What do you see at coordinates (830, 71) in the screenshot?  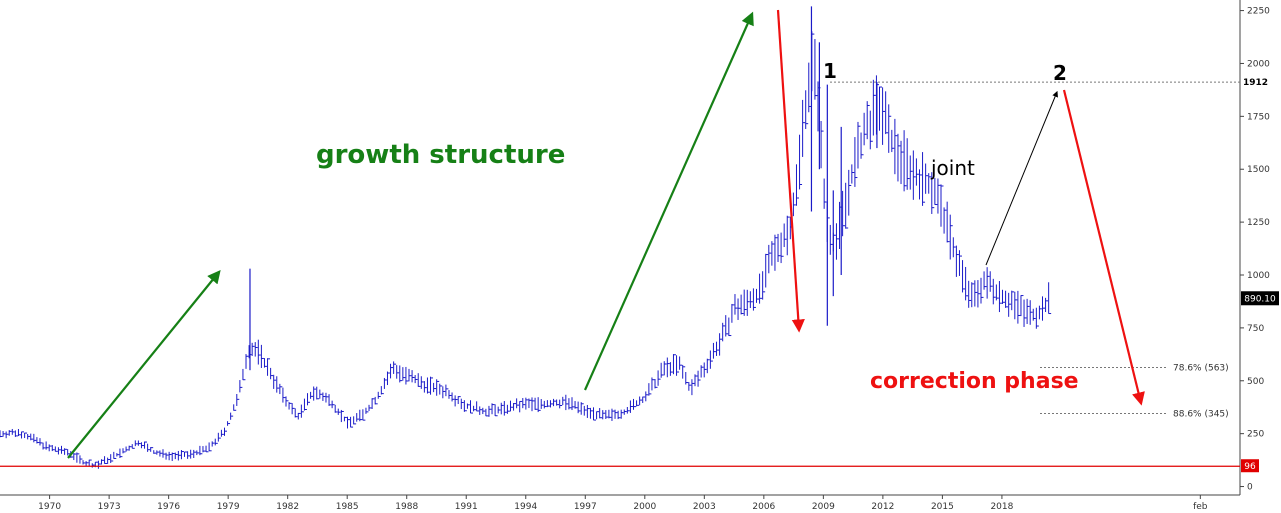 I see `wave-1-label: 1` at bounding box center [830, 71].